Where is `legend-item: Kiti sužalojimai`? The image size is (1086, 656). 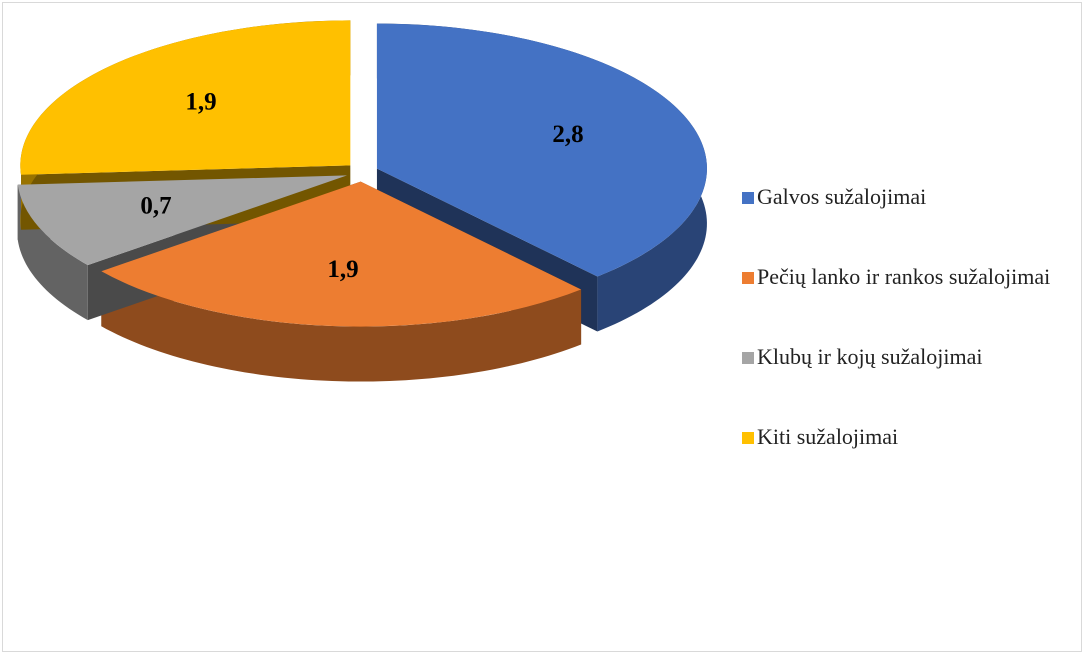 legend-item: Kiti sužalojimai is located at coordinates (909, 462).